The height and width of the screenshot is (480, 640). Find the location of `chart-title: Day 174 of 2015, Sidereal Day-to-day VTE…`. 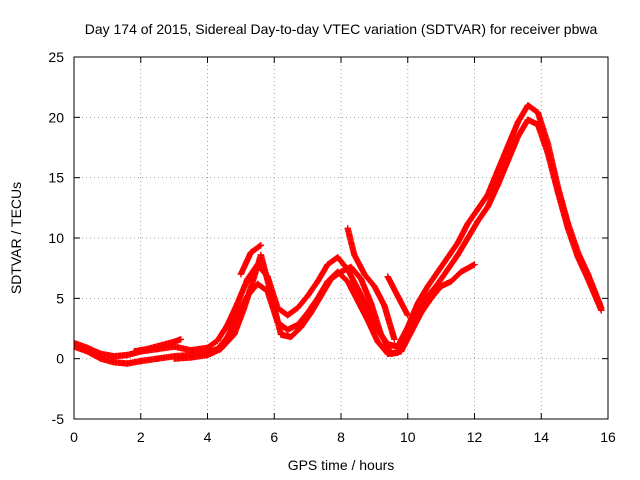

chart-title: Day 174 of 2015, Sidereal Day-to-day VTE… is located at coordinates (341, 29).